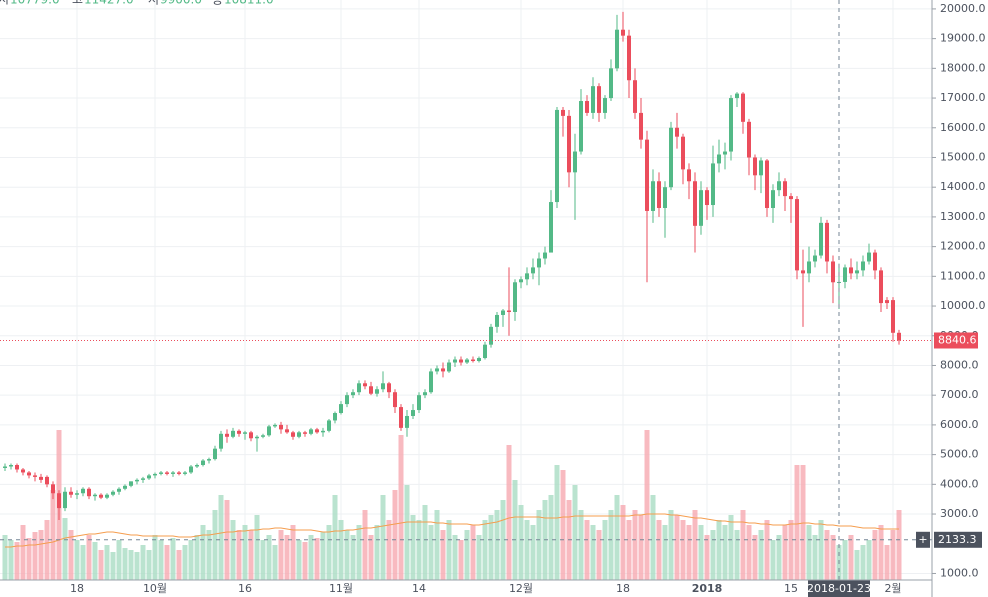 The image size is (988, 597). I want to click on y-tick-label: 10000.0, so click(963, 305).